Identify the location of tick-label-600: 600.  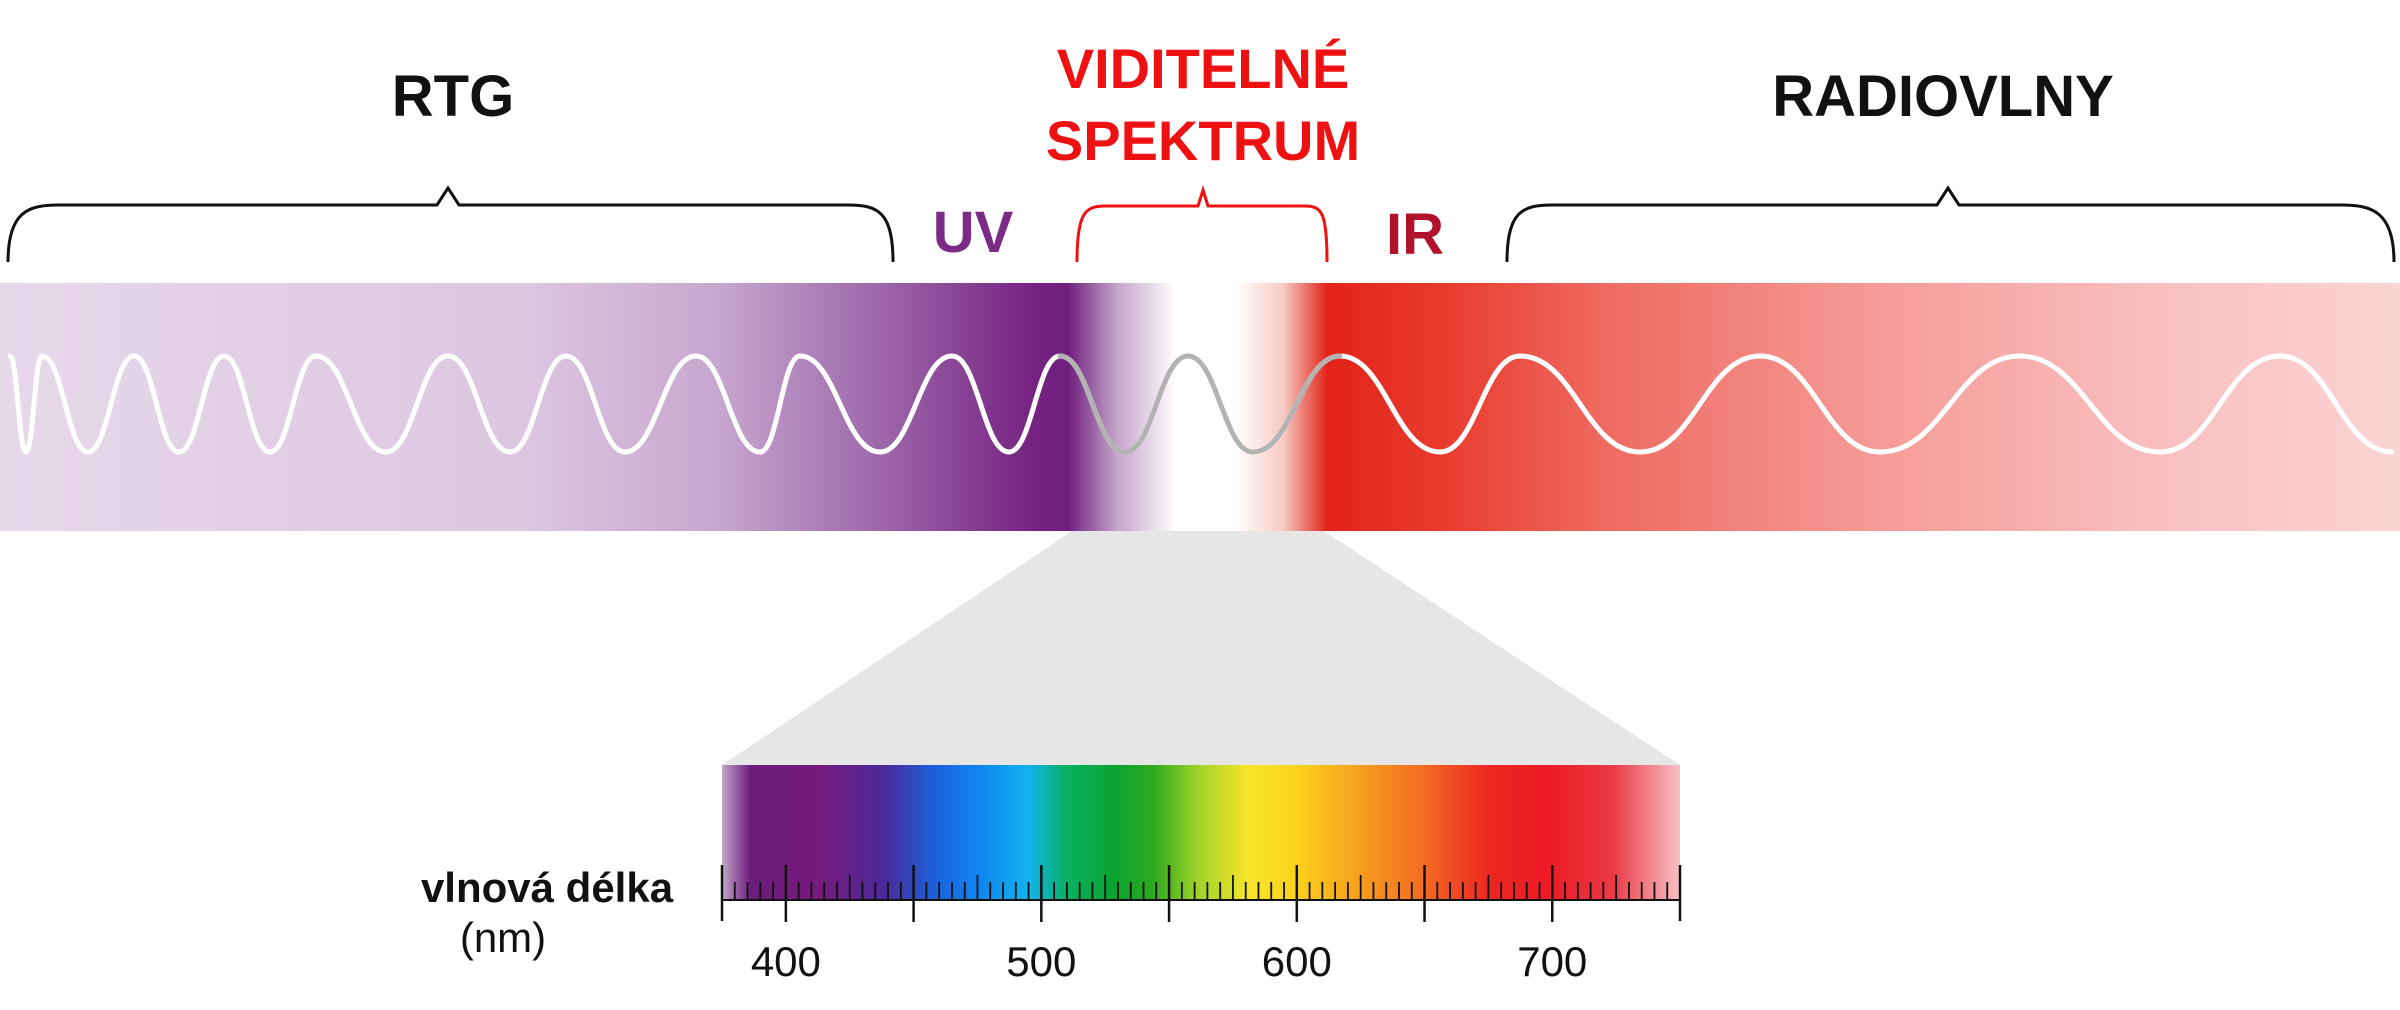
(1297, 961).